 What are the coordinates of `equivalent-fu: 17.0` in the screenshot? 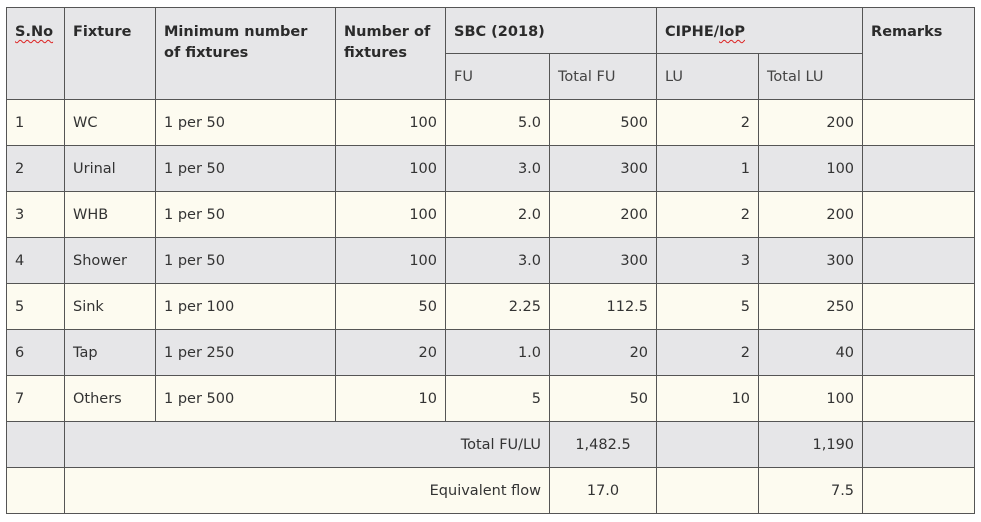 It's located at (603, 490).